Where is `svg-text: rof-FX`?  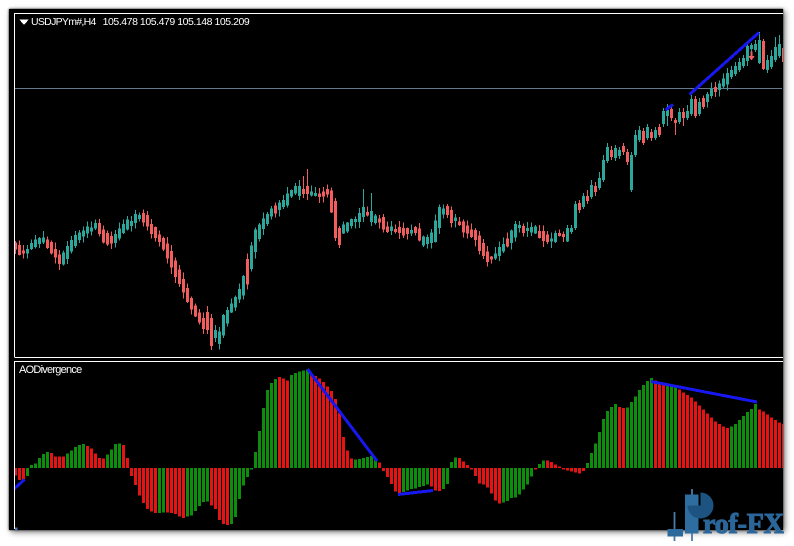
svg-text: rof-FX is located at coordinates (743, 524).